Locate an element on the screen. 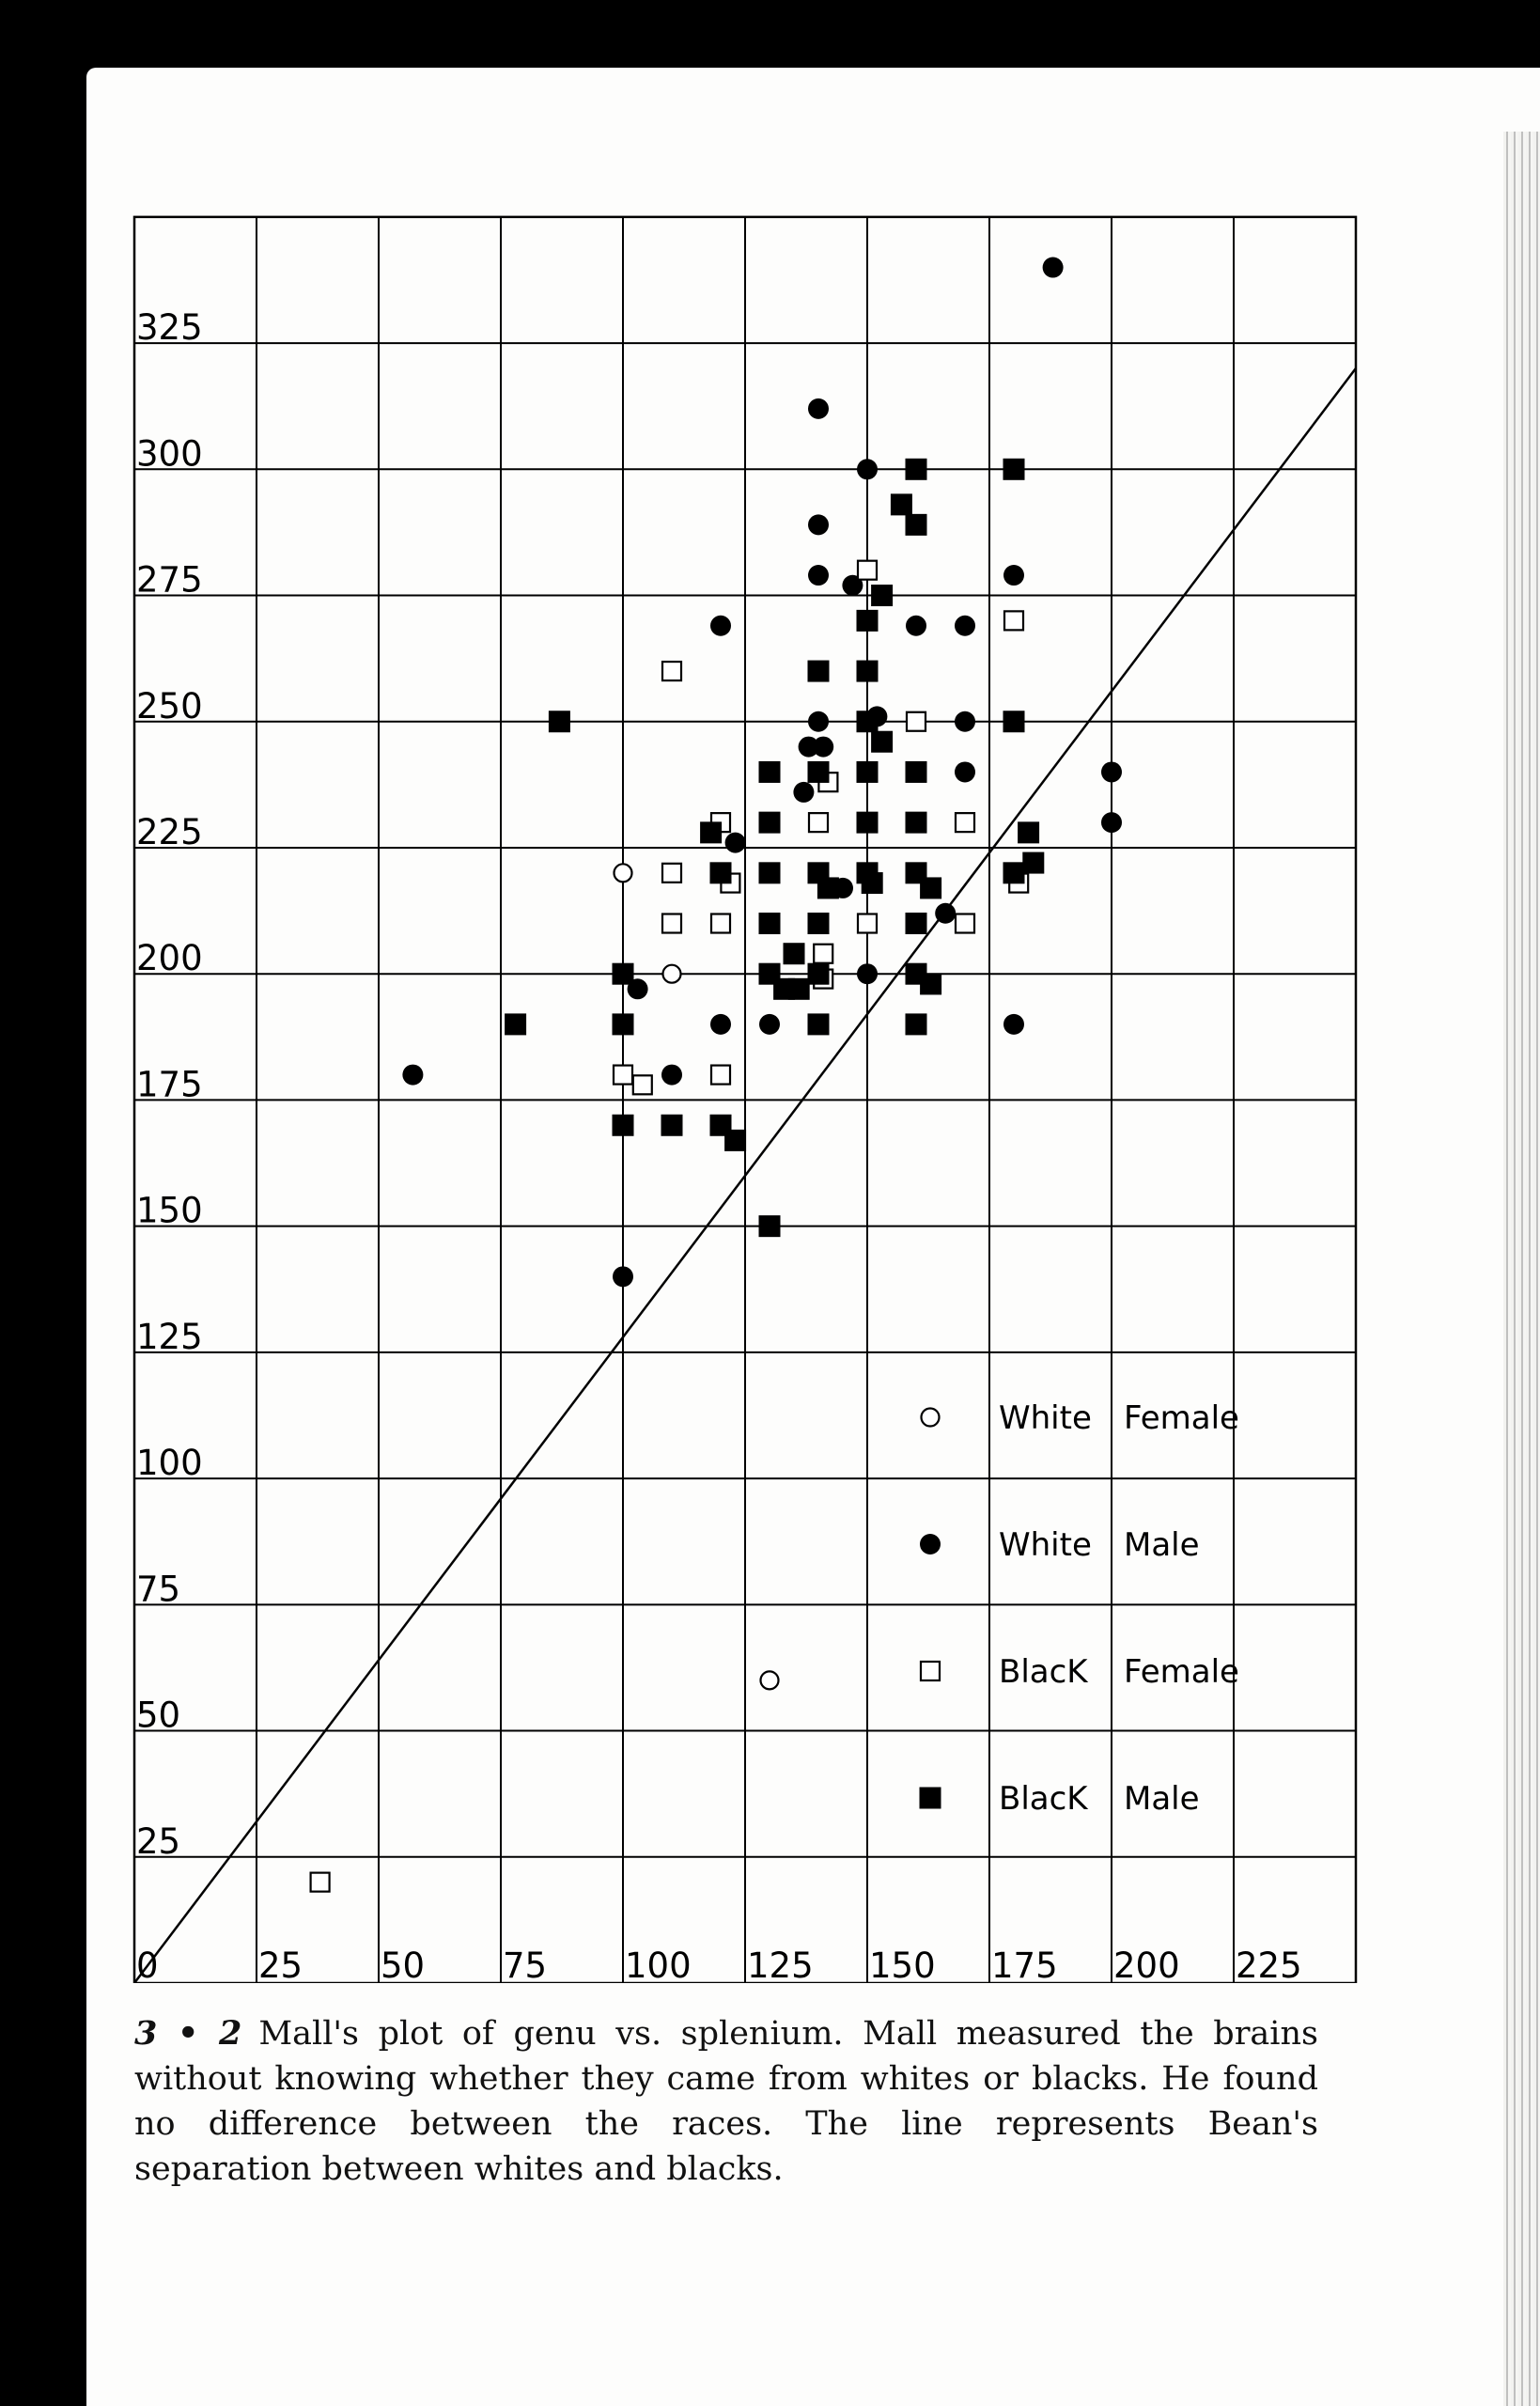 Image resolution: width=1540 pixels, height=2406 pixels. legend-marker-white-female is located at coordinates (930, 1417).